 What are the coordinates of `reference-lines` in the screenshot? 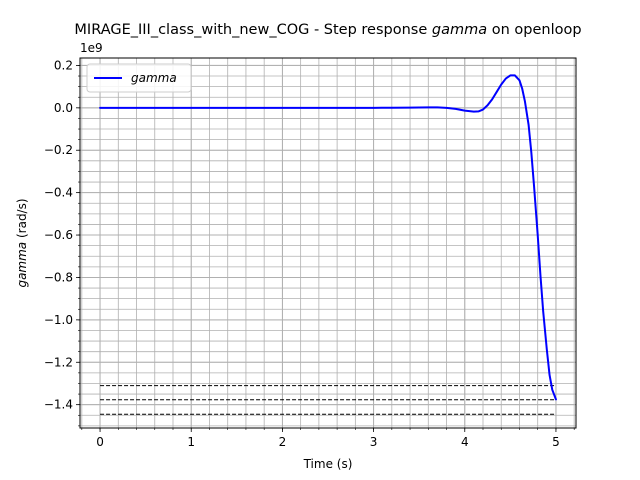 It's located at (328, 400).